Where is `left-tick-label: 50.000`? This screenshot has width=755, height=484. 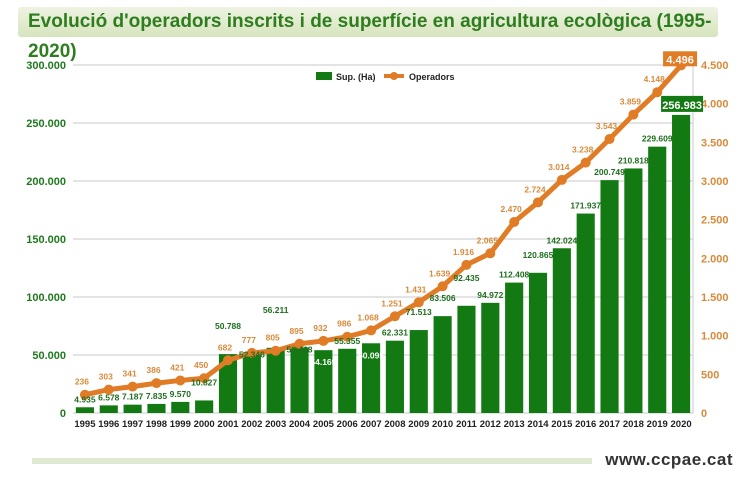 left-tick-label: 50.000 is located at coordinates (49, 356).